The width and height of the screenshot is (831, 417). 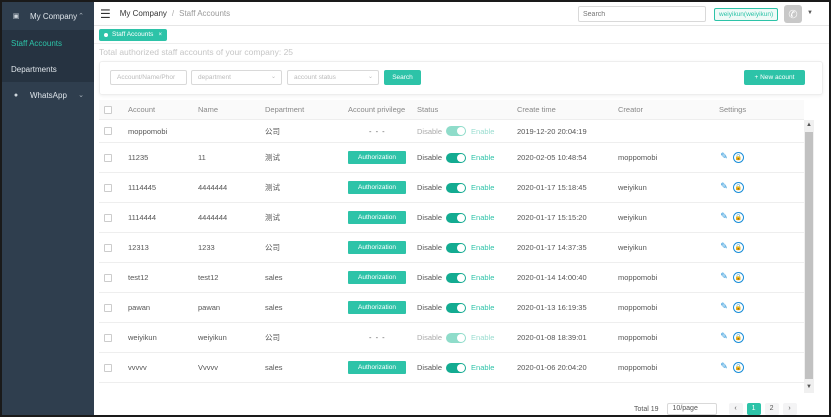 What do you see at coordinates (774, 77) in the screenshot?
I see `new-account-button: + New acount` at bounding box center [774, 77].